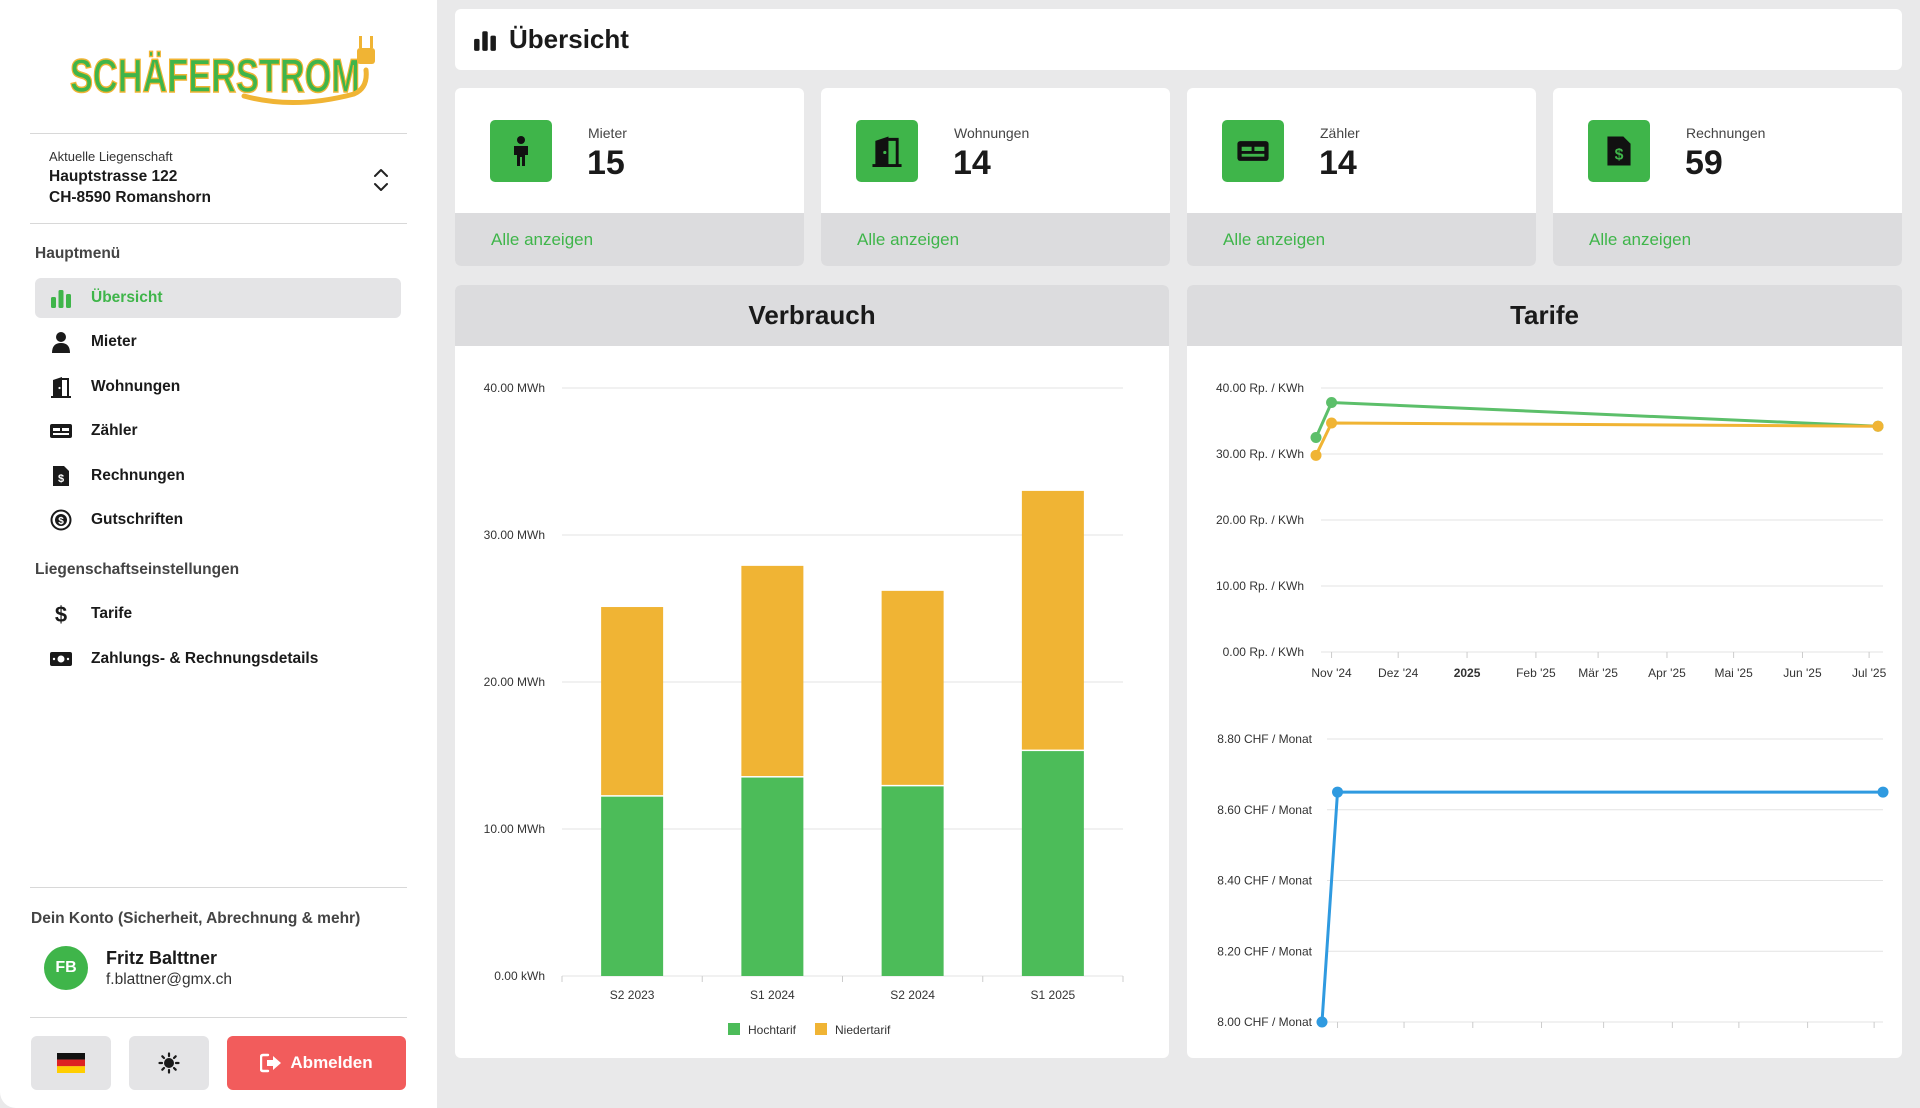 The height and width of the screenshot is (1108, 1920). Describe the element at coordinates (138, 475) in the screenshot. I see `sidebar-item-label: Rechnungen` at that location.